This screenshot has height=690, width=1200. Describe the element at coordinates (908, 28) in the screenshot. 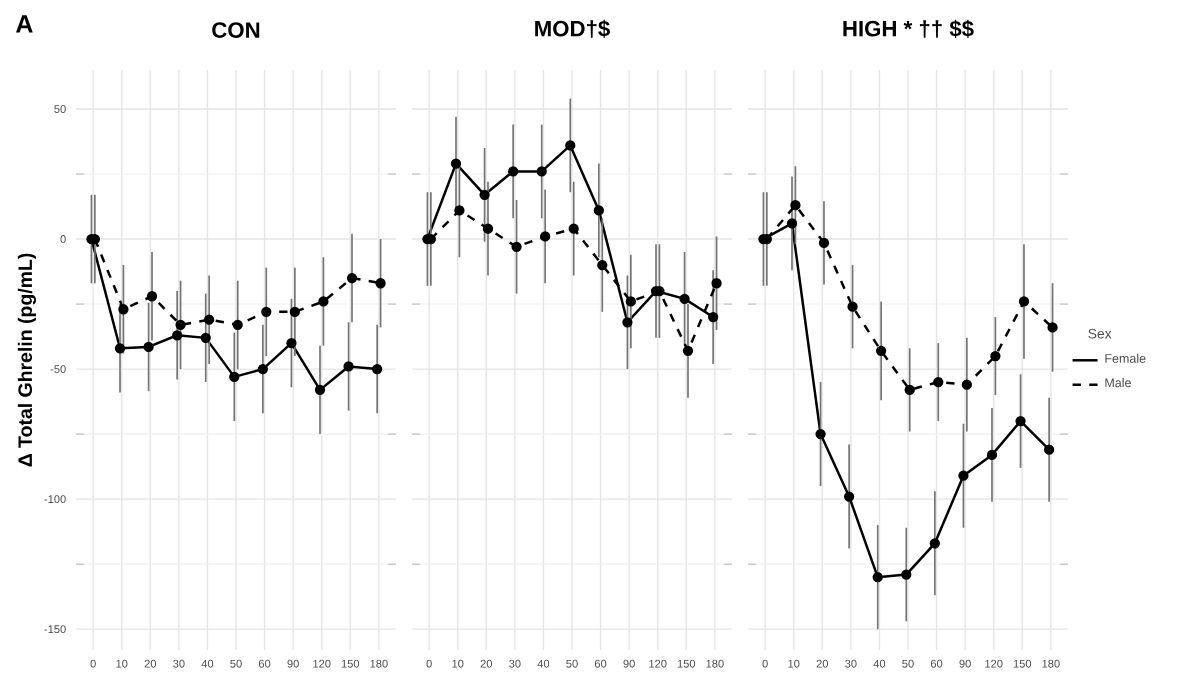

I see `chart-title: HIGH * †† $$` at that location.